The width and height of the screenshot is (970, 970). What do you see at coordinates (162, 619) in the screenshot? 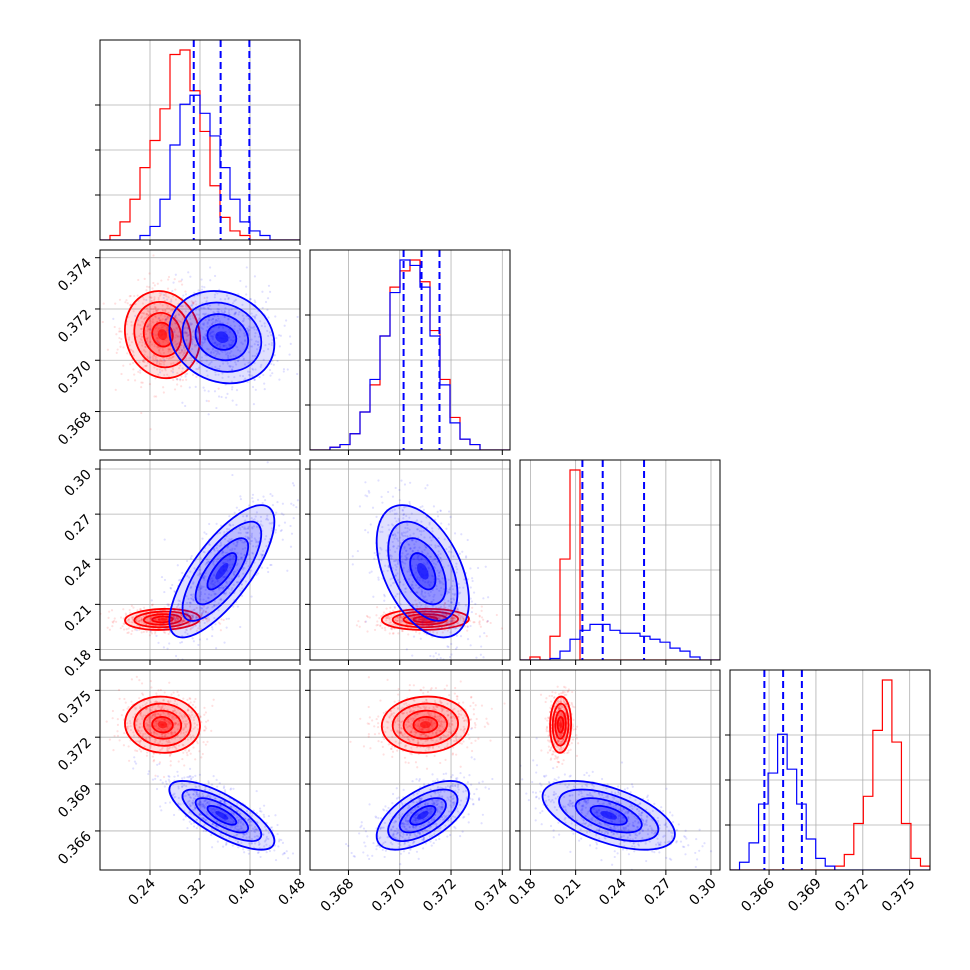
I see `contour-line-red` at bounding box center [162, 619].